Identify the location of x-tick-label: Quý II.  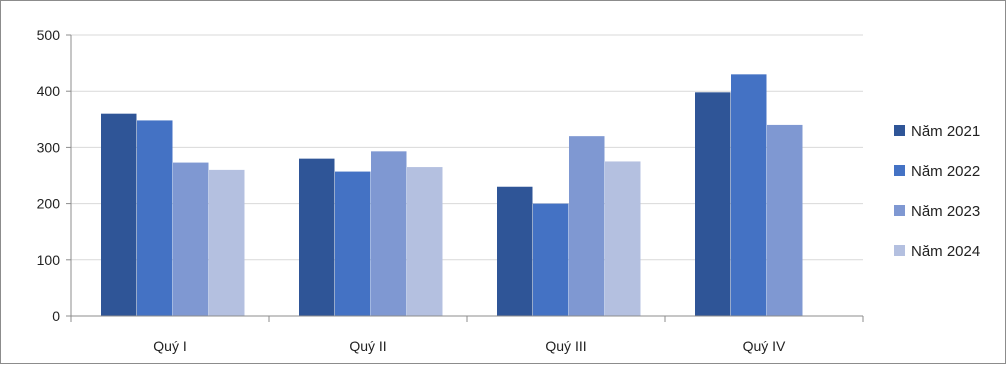
(367, 346).